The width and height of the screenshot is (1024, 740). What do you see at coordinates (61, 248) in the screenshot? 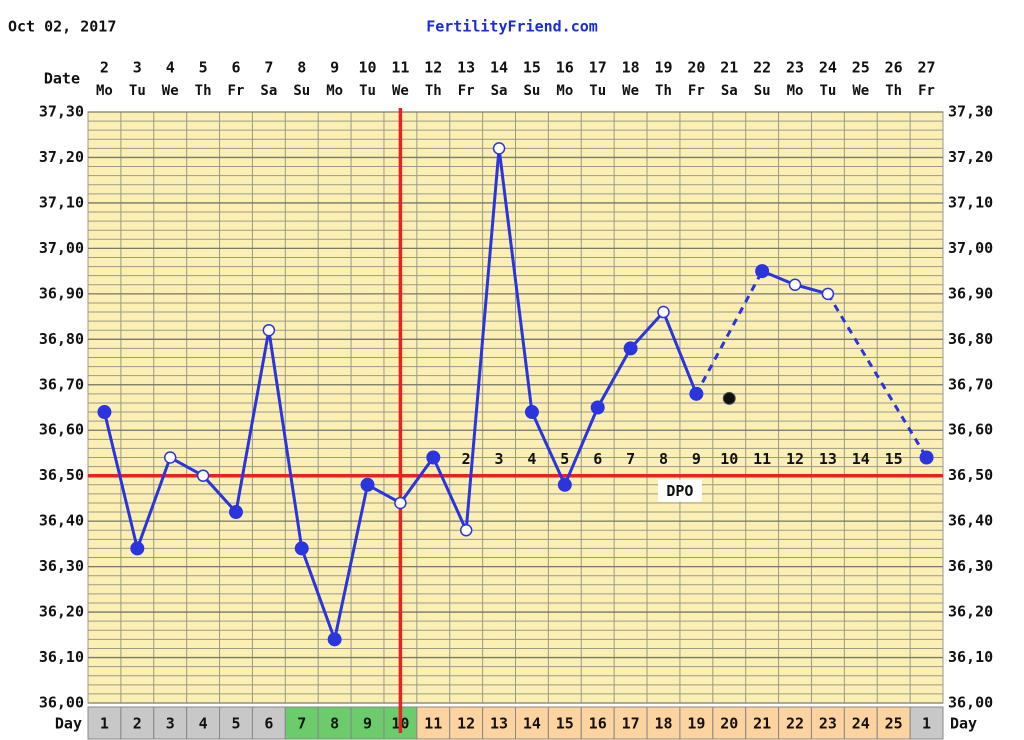
I see `y-tick-label: 37,00` at bounding box center [61, 248].